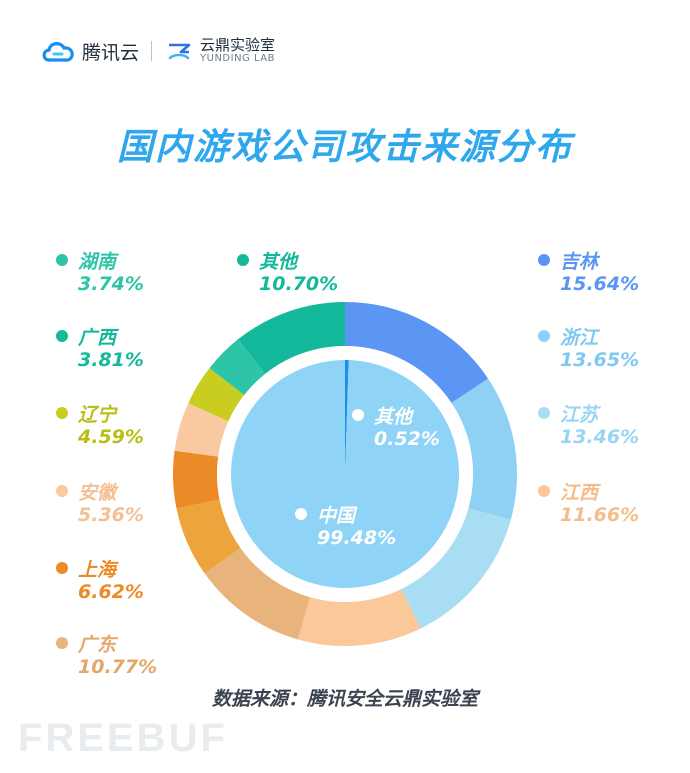 The height and width of the screenshot is (773, 690). What do you see at coordinates (600, 515) in the screenshot?
I see `legend-value: 11.66%` at bounding box center [600, 515].